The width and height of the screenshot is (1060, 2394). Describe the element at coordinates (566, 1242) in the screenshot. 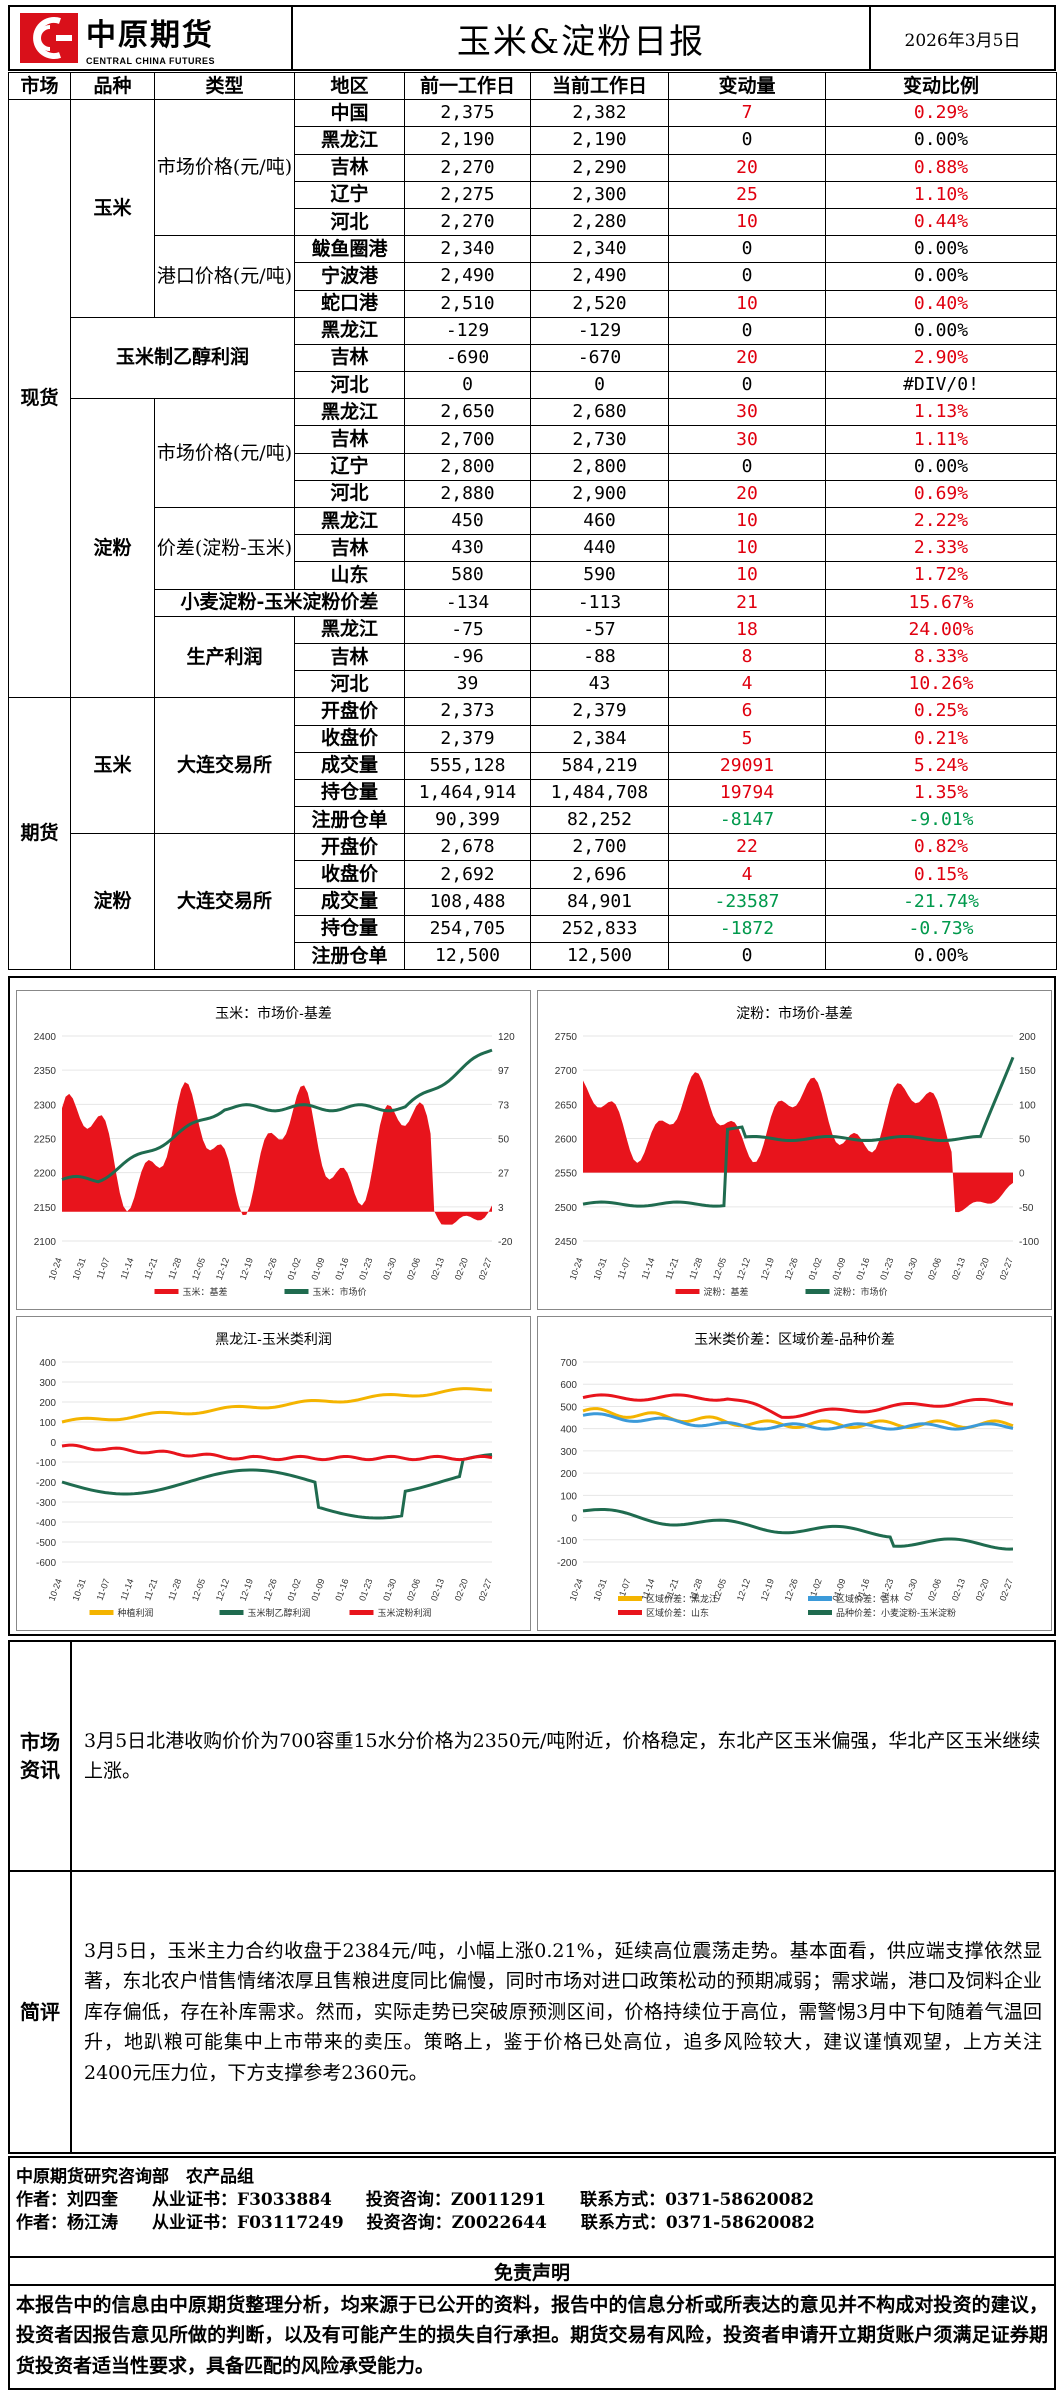

I see `y-tick-label: 2450` at that location.